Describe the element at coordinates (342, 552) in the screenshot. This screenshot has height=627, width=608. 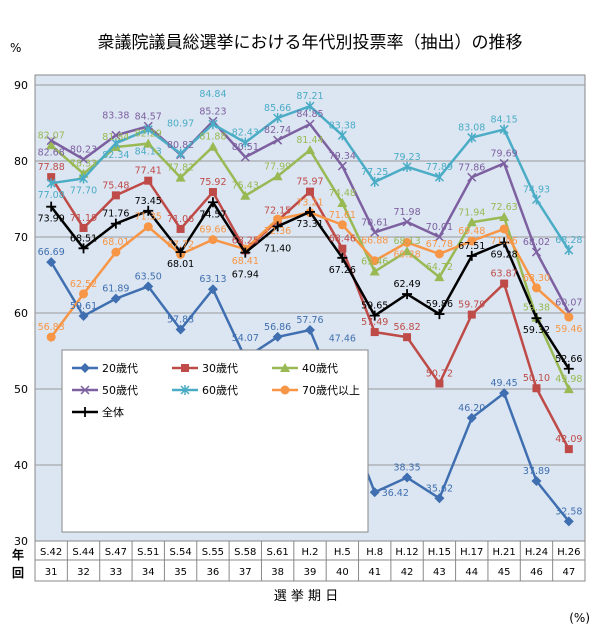
I see `x-tick-label: H.5` at that location.